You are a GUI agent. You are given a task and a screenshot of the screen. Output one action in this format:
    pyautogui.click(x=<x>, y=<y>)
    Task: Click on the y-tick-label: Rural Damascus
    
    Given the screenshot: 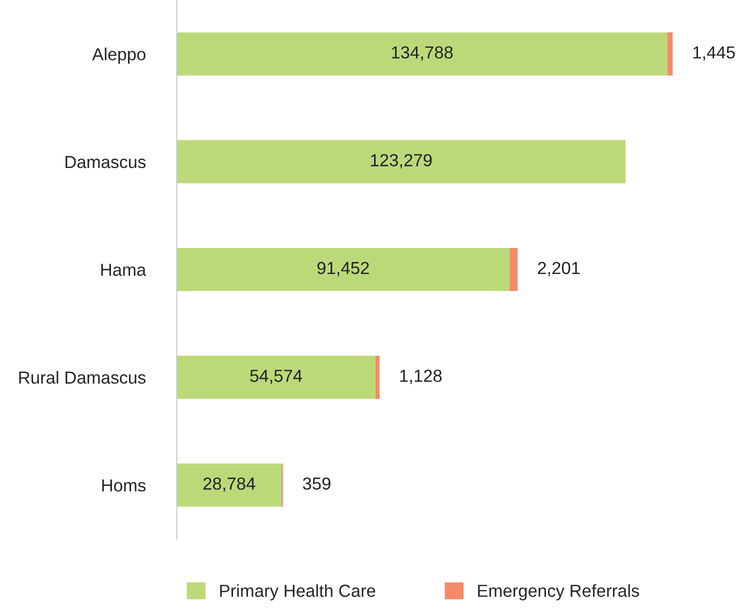 What is the action you would take?
    pyautogui.click(x=82, y=377)
    